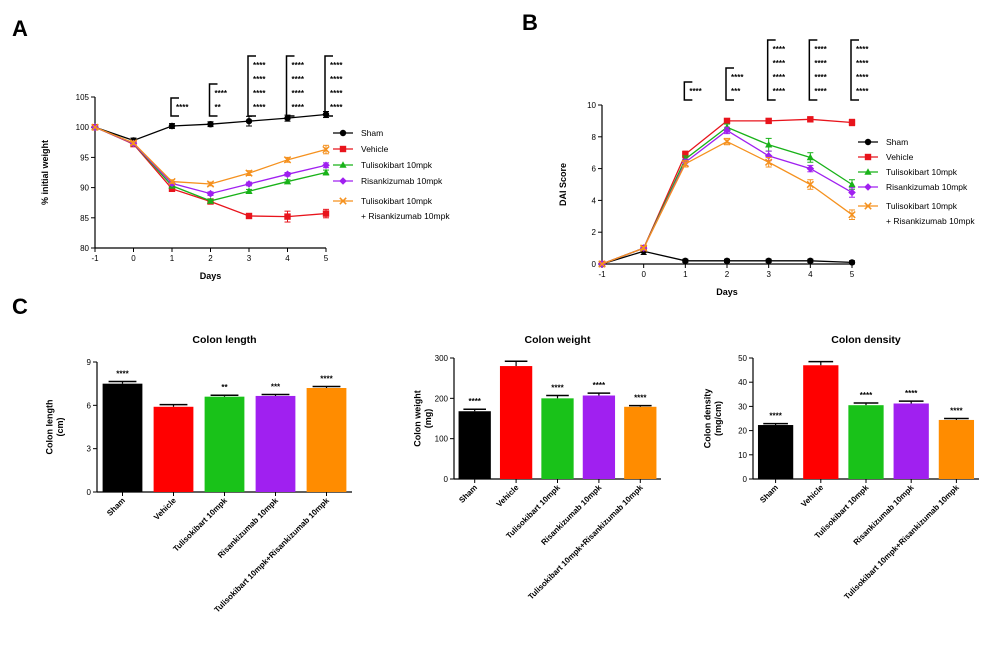 Image resolution: width=1000 pixels, height=649 pixels. What do you see at coordinates (769, 494) in the screenshot?
I see `x-tick-label: Sham` at bounding box center [769, 494].